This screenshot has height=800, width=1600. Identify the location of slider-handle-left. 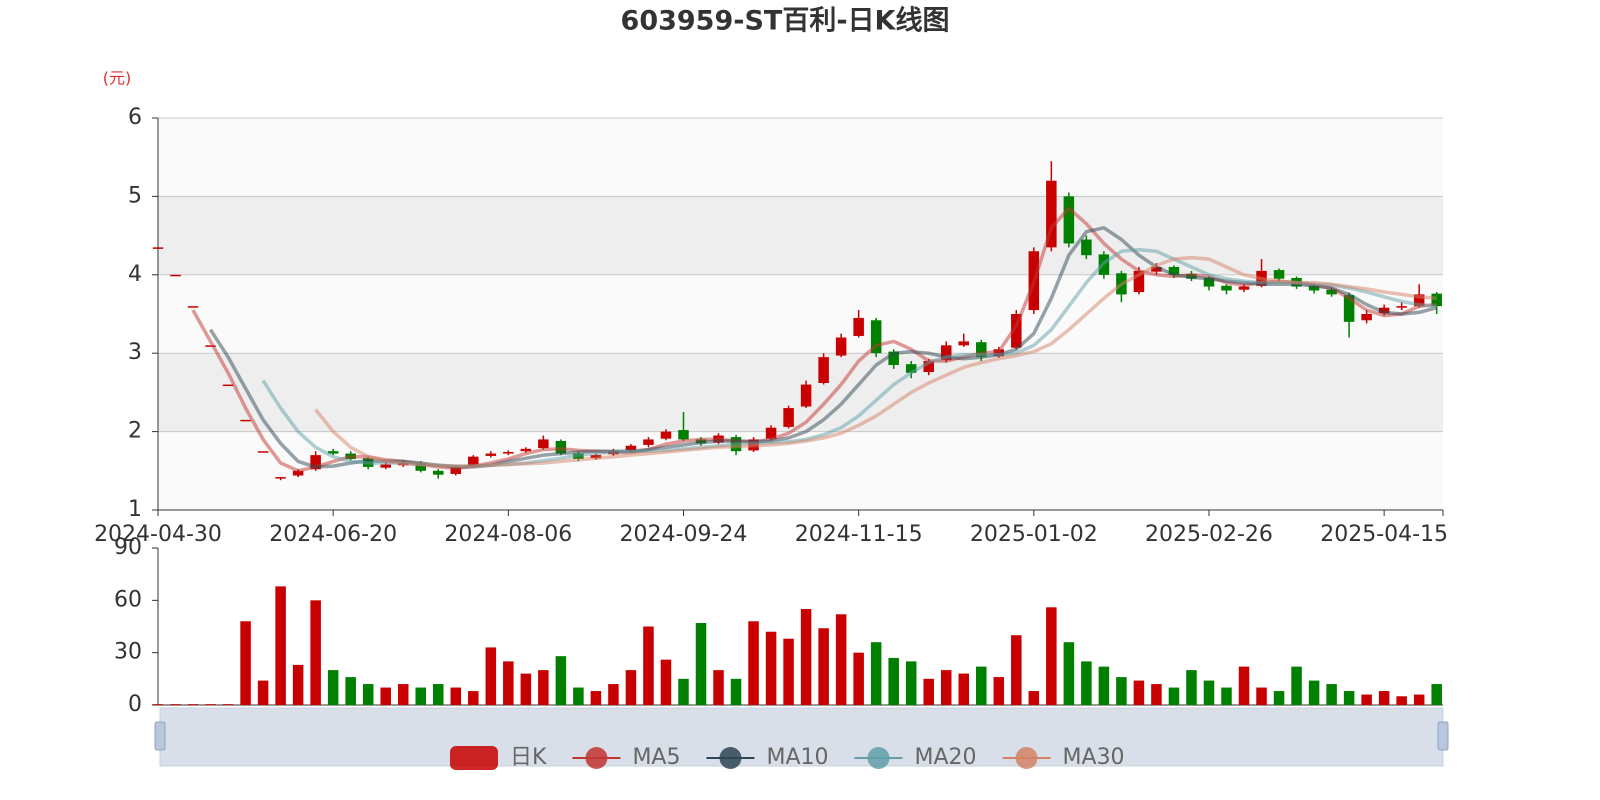
(160, 736).